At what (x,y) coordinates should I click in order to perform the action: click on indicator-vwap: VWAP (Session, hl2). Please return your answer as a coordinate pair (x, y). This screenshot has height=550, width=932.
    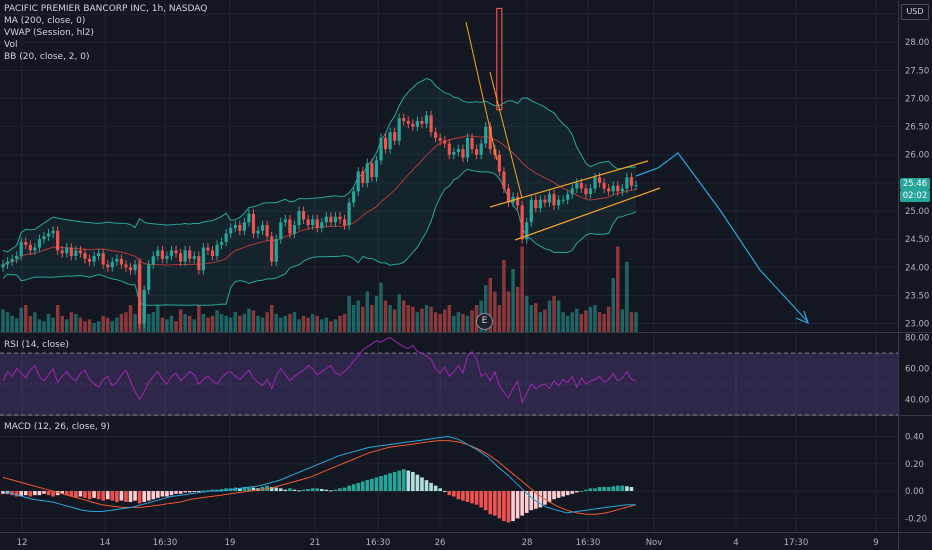
    Looking at the image, I should click on (49, 33).